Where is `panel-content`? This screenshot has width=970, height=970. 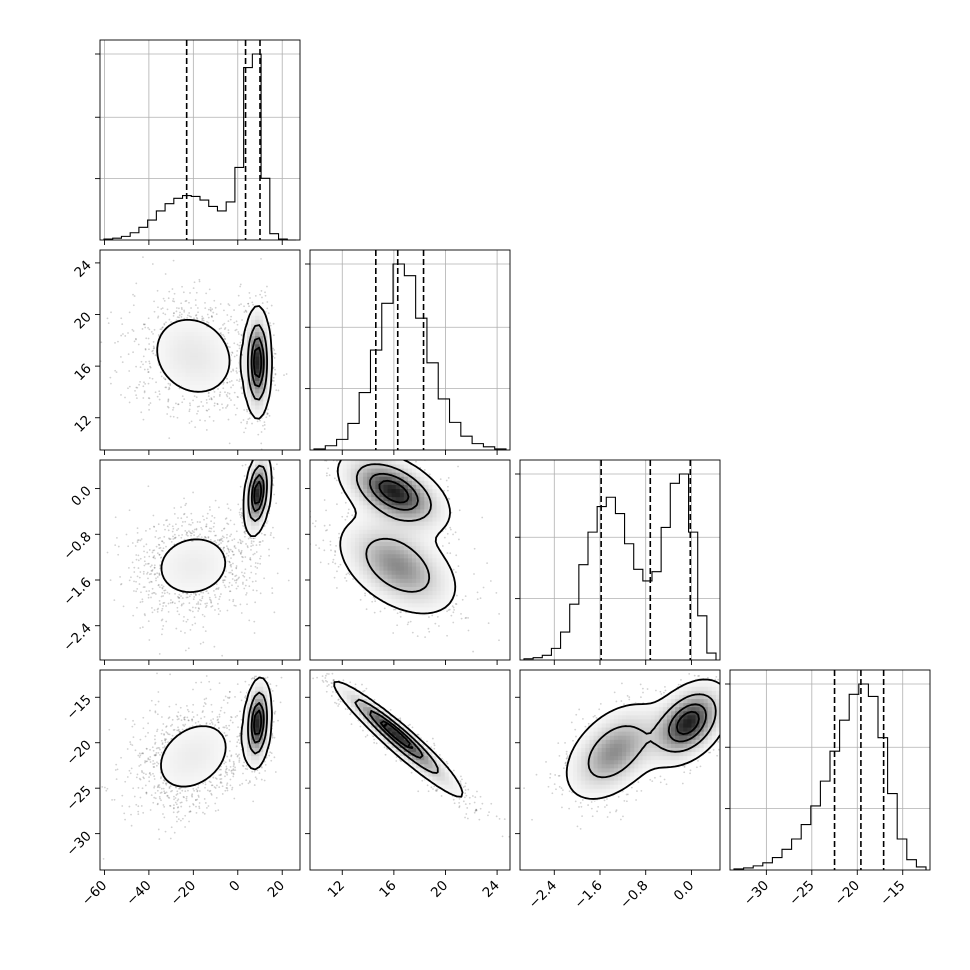
panel-content is located at coordinates (192, 766).